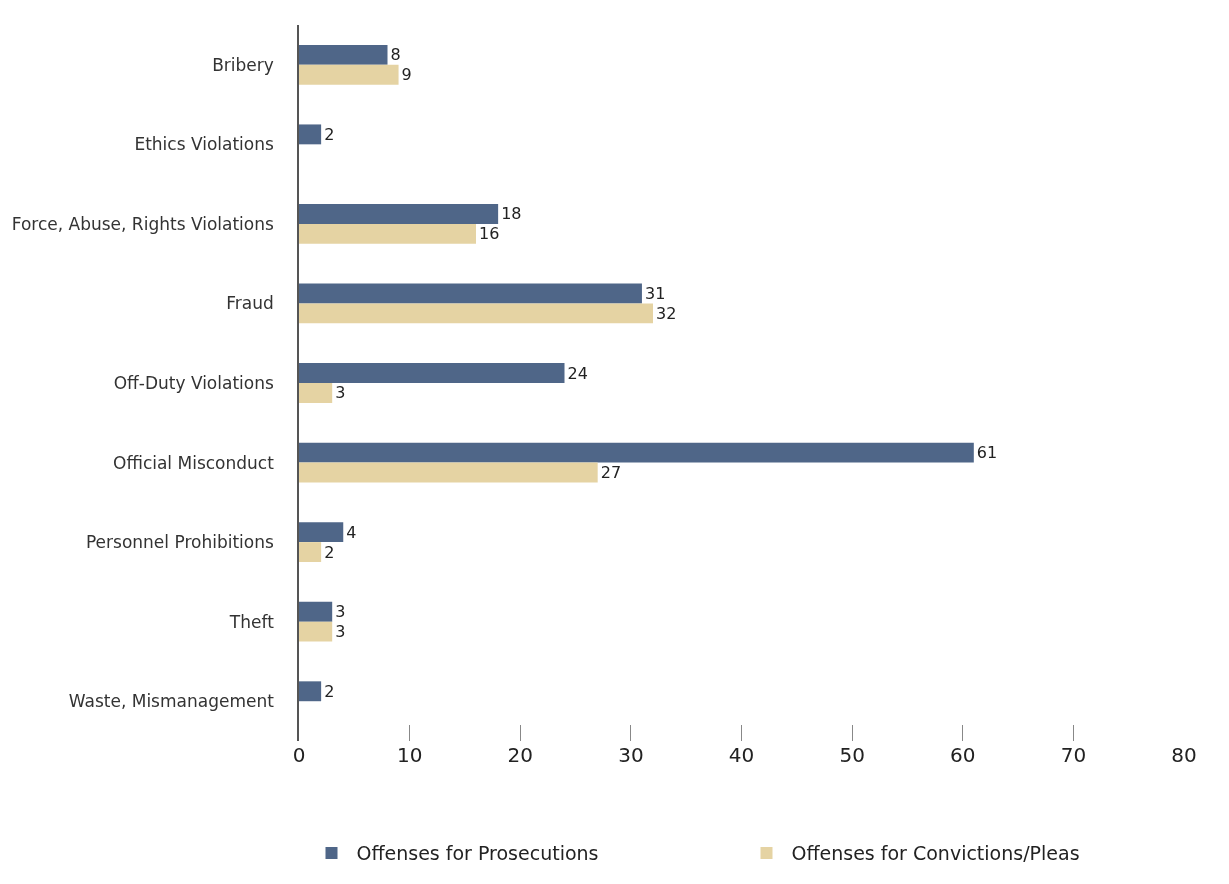 The image size is (1229, 884). What do you see at coordinates (489, 234) in the screenshot?
I see `data-label: 16` at bounding box center [489, 234].